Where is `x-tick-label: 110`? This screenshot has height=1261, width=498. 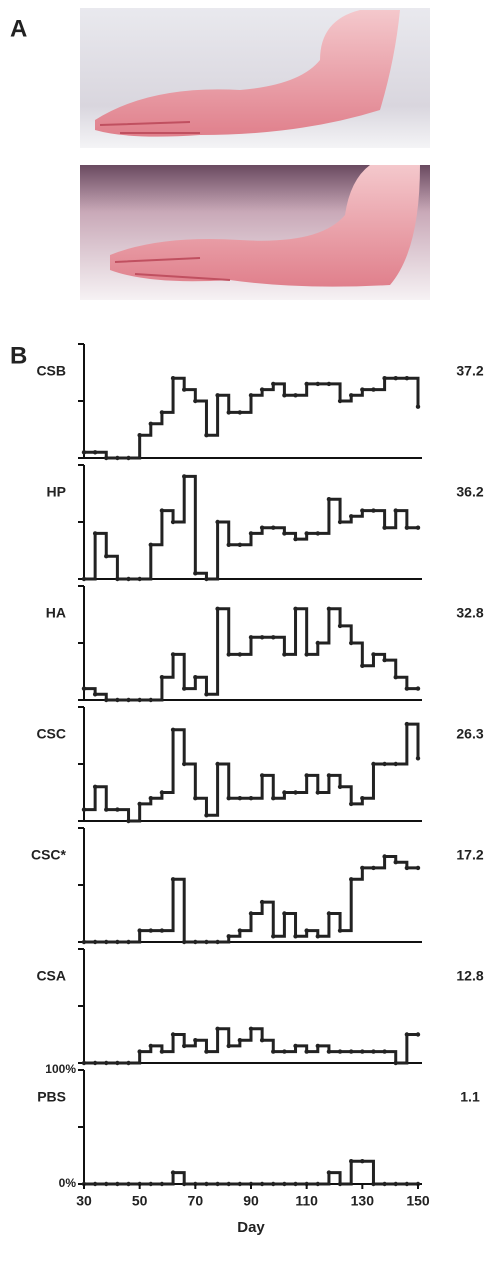 x-tick-label: 110 is located at coordinates (306, 1201).